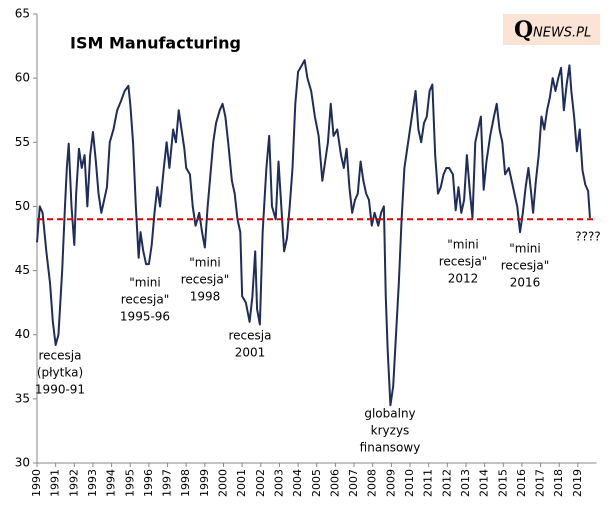 This screenshot has width=610, height=507. What do you see at coordinates (587, 237) in the screenshot?
I see `annotation: ????` at bounding box center [587, 237].